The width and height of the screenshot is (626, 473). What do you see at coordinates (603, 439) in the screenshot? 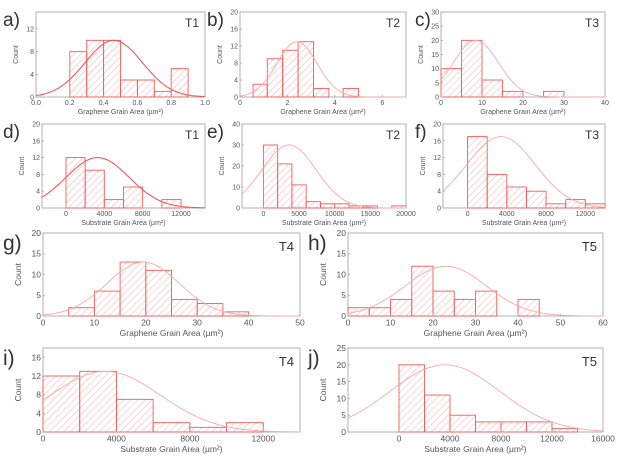
I see `x-tick-label: 16000` at bounding box center [603, 439].